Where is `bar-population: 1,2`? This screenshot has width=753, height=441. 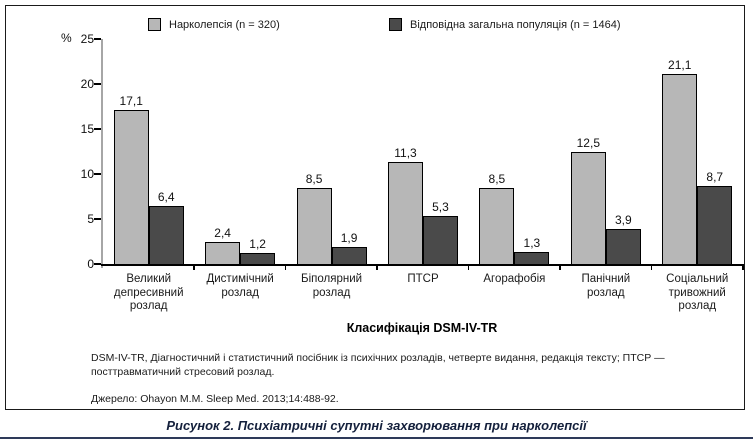 bar-population: 1,2 is located at coordinates (258, 250).